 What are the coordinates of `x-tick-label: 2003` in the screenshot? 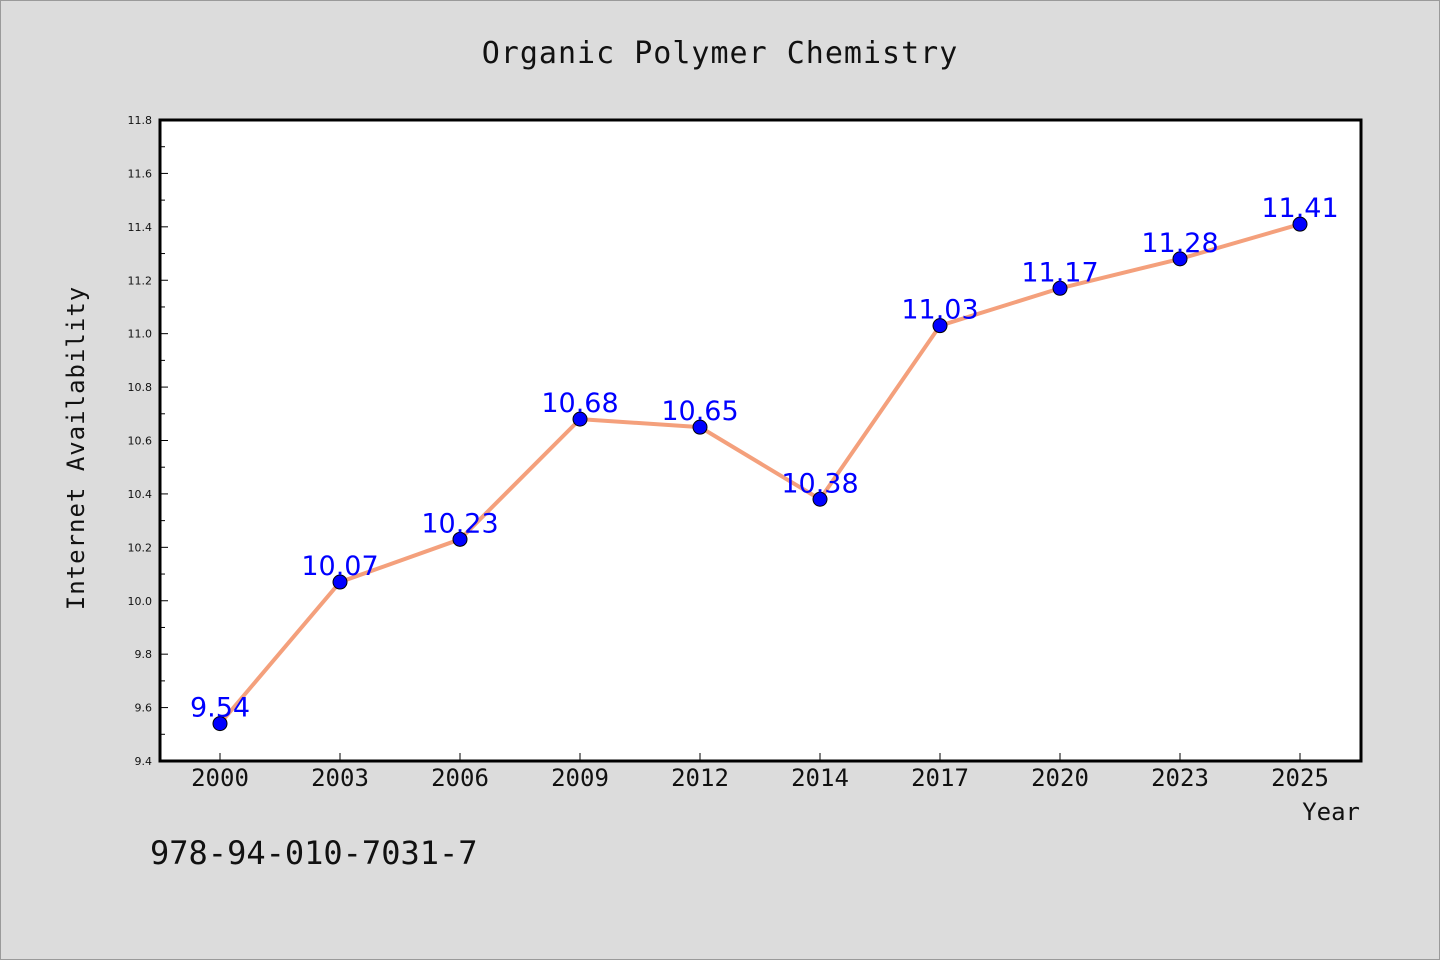 It's located at (340, 778).